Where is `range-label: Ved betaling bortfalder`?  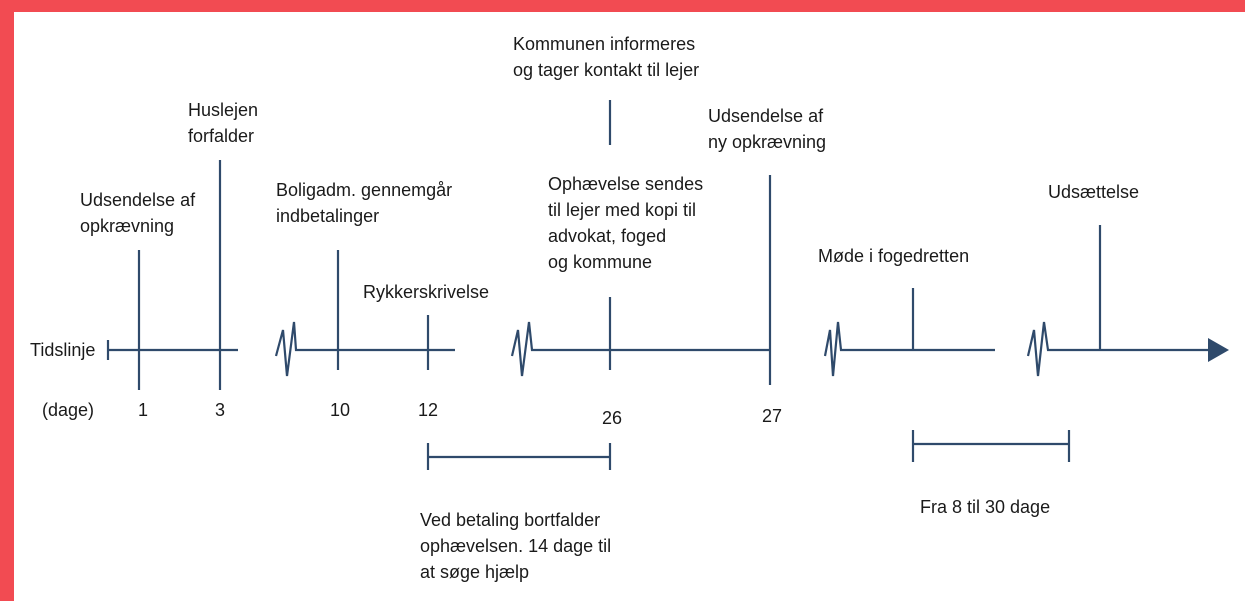
range-label: Ved betaling bortfalder is located at coordinates (510, 520).